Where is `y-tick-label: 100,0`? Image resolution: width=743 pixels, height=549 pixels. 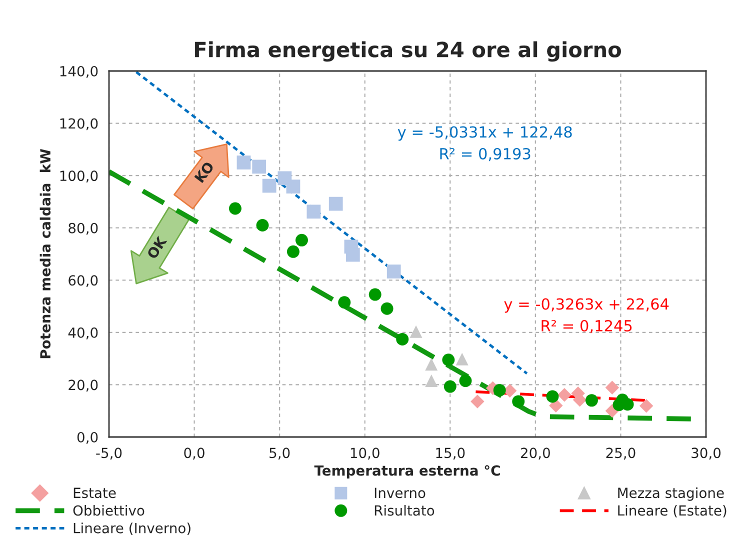
y-tick-label: 100,0 is located at coordinates (79, 176).